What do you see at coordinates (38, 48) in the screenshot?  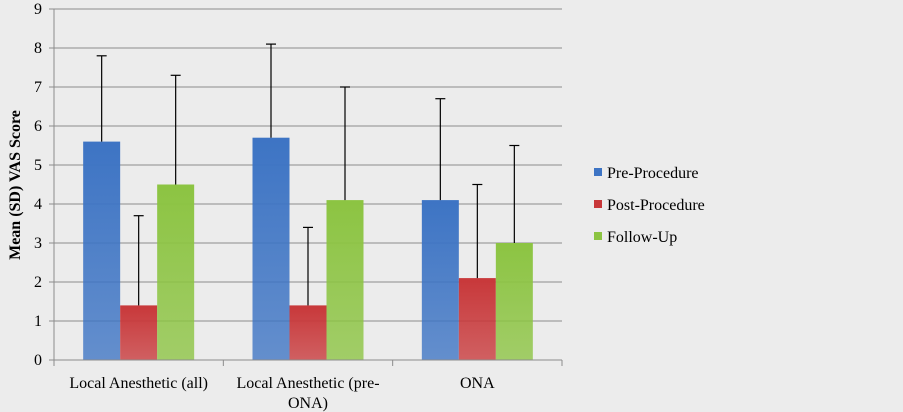 I see `y-tick-label: 8` at bounding box center [38, 48].